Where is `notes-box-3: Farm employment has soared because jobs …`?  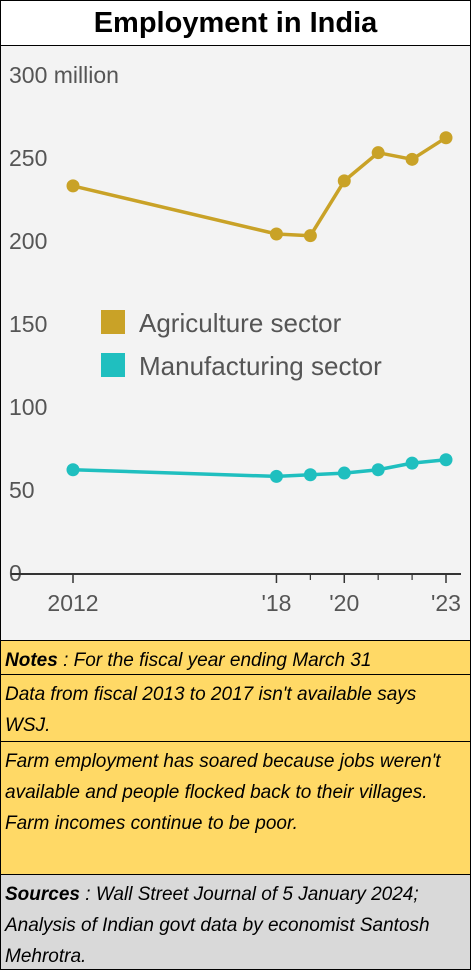 notes-box-3: Farm employment has soared because jobs … is located at coordinates (235, 807).